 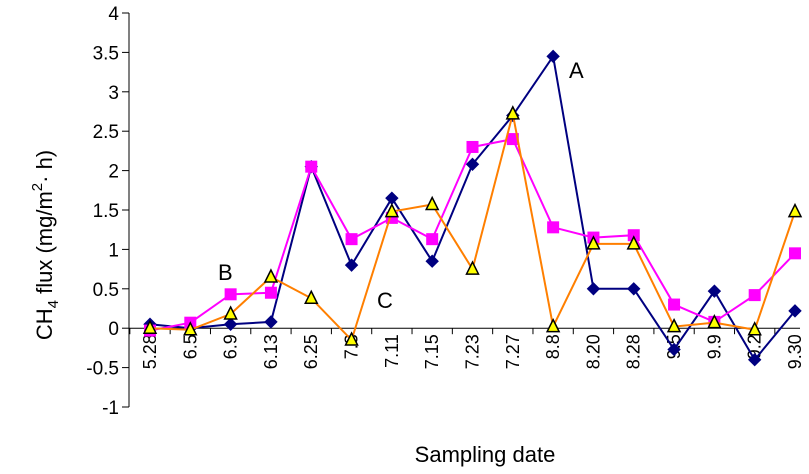 What do you see at coordinates (113, 250) in the screenshot?
I see `y-tick-label: 1` at bounding box center [113, 250].